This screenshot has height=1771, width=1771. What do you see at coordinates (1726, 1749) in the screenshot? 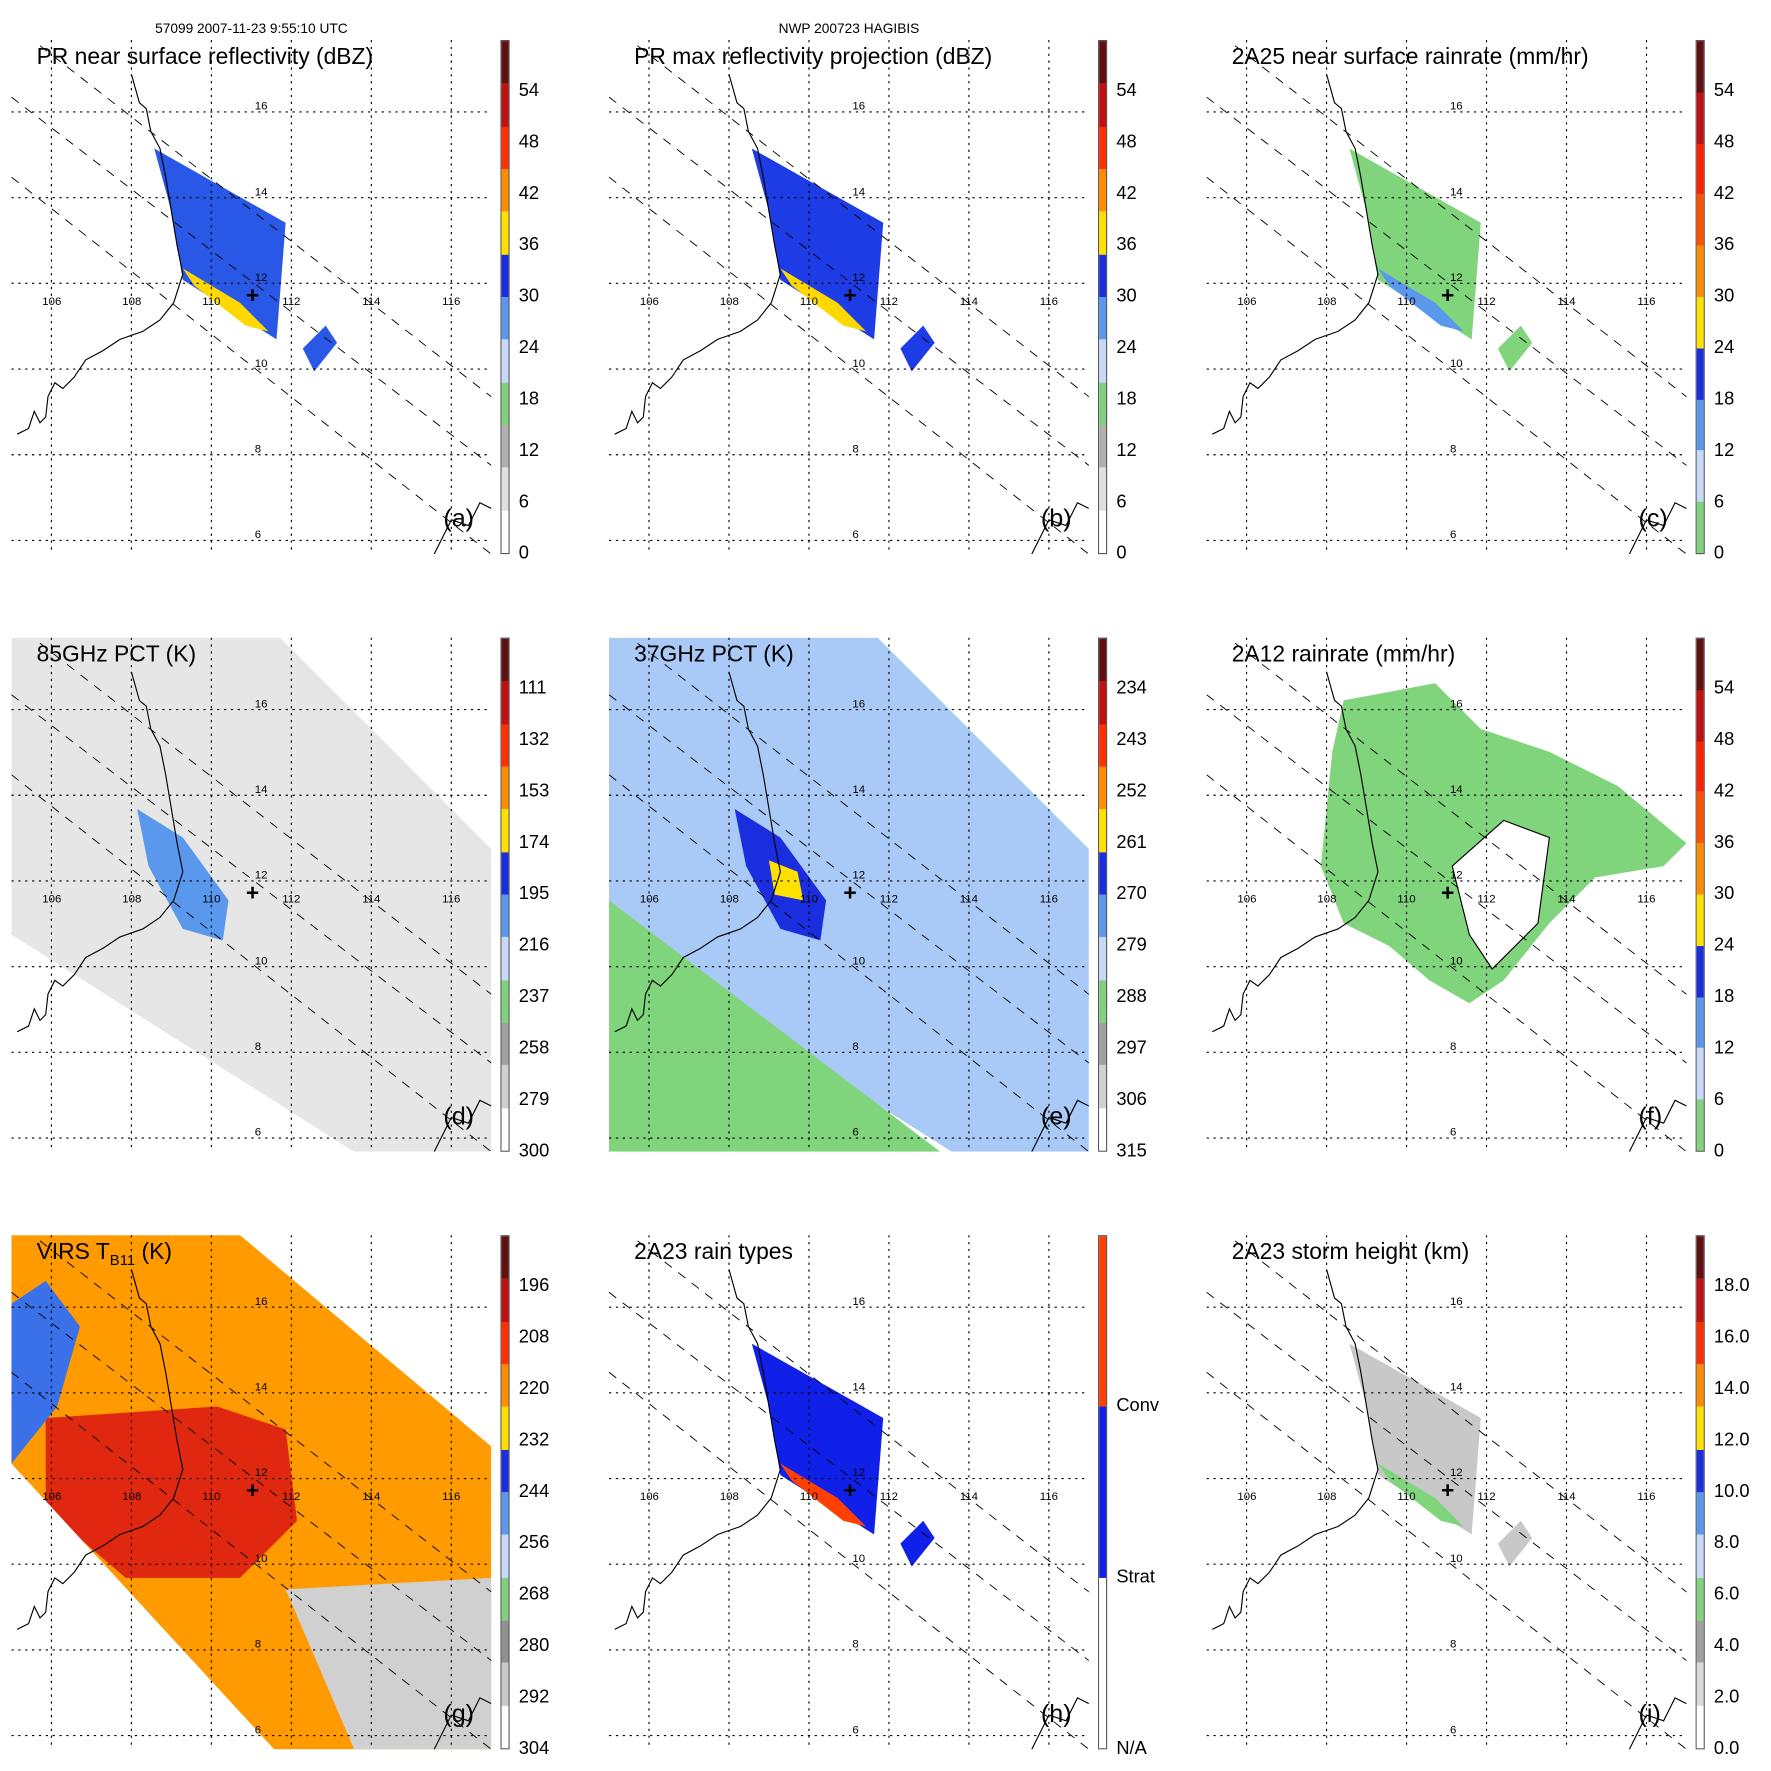
I see `colorbar-tick-label: 0.0` at bounding box center [1726, 1749].